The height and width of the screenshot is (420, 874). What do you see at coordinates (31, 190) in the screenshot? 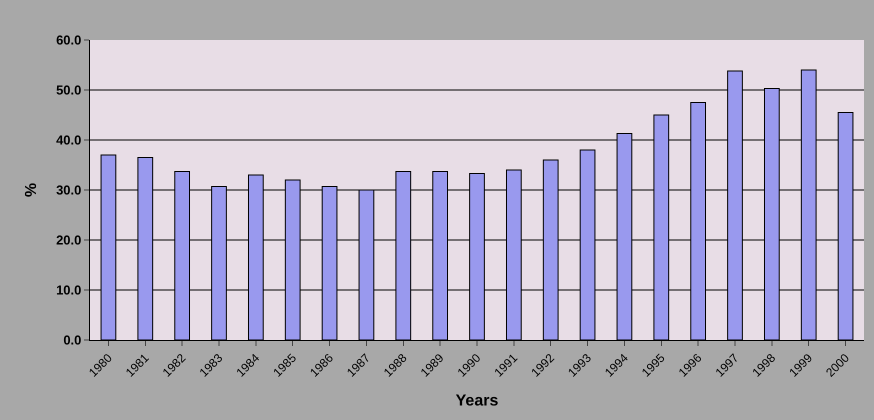
I see `y-axis-title: %` at bounding box center [31, 190].